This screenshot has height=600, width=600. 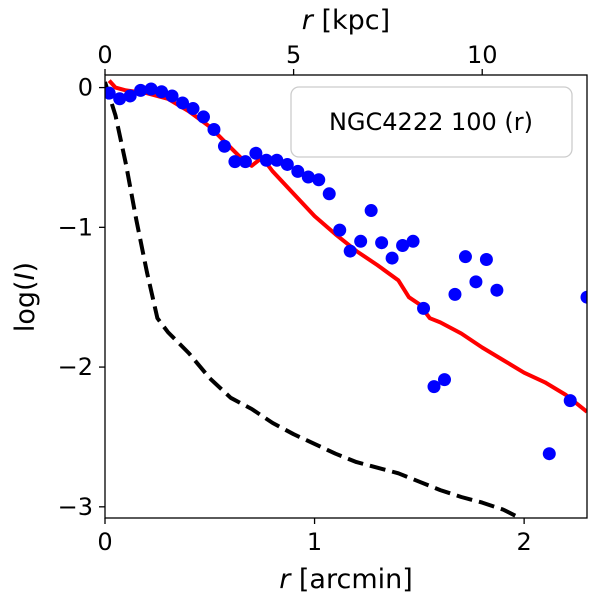 What do you see at coordinates (75, 367) in the screenshot?
I see `y-tick-label: −2` at bounding box center [75, 367].